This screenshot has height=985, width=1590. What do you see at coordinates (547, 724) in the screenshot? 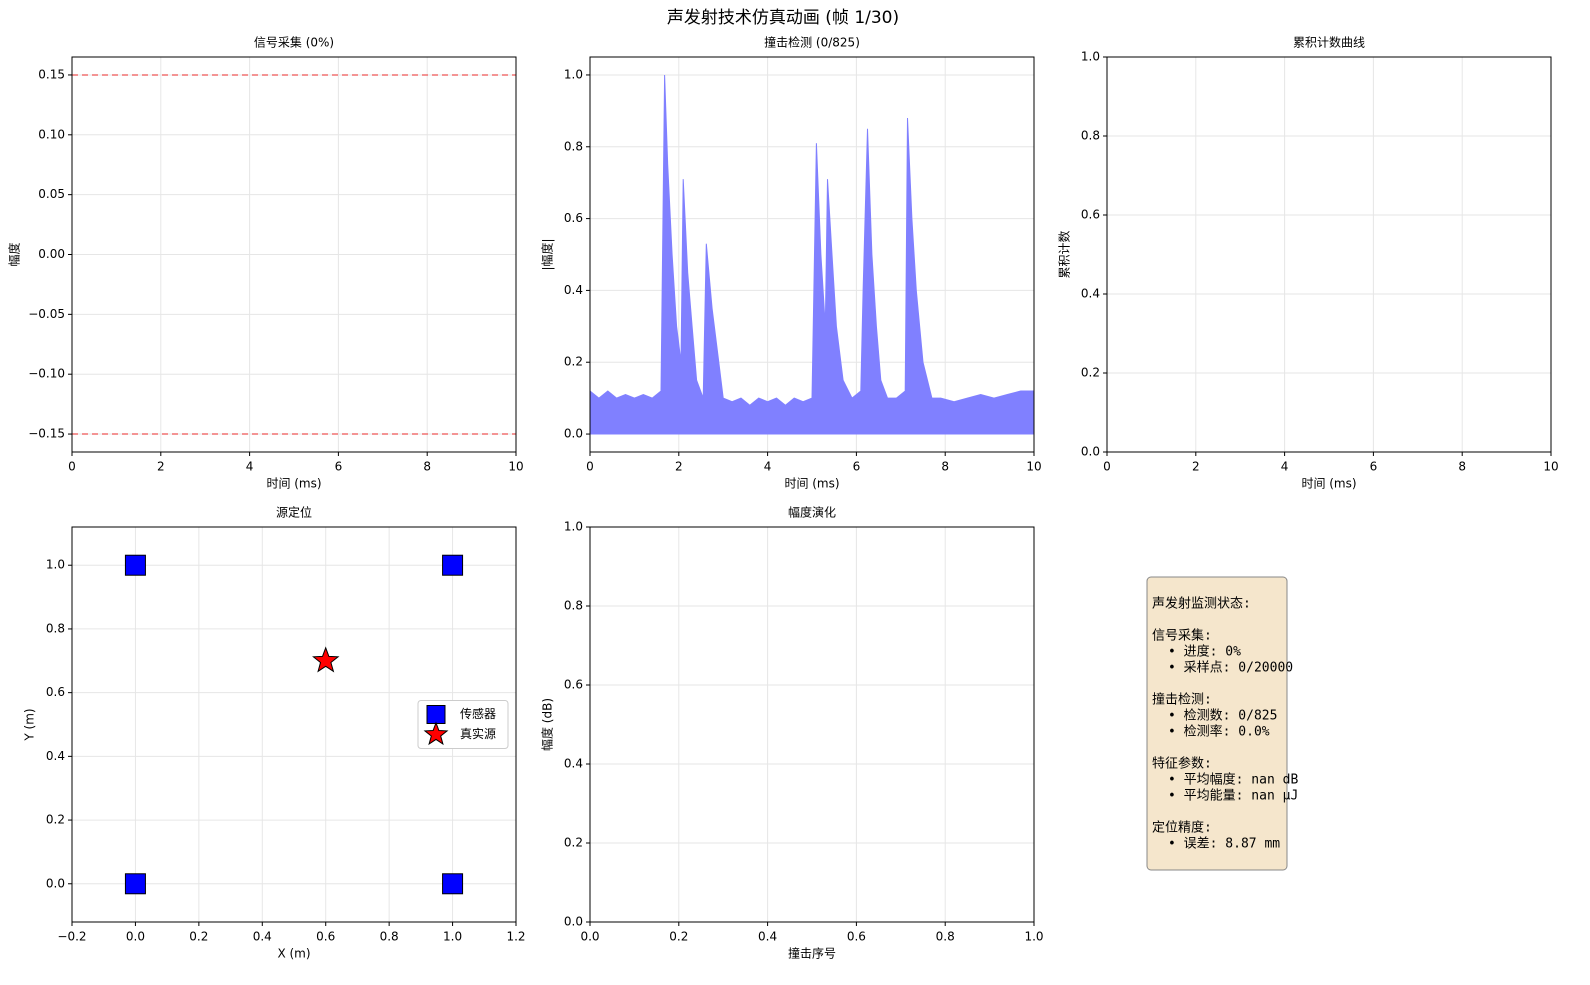
I see `y-axis-label: 幅度 (dB)` at bounding box center [547, 724].